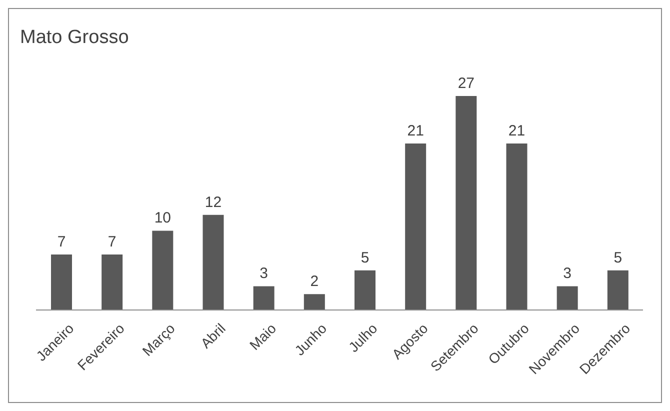 The image size is (670, 411). What do you see at coordinates (466, 83) in the screenshot?
I see `data-label: 27` at bounding box center [466, 83].